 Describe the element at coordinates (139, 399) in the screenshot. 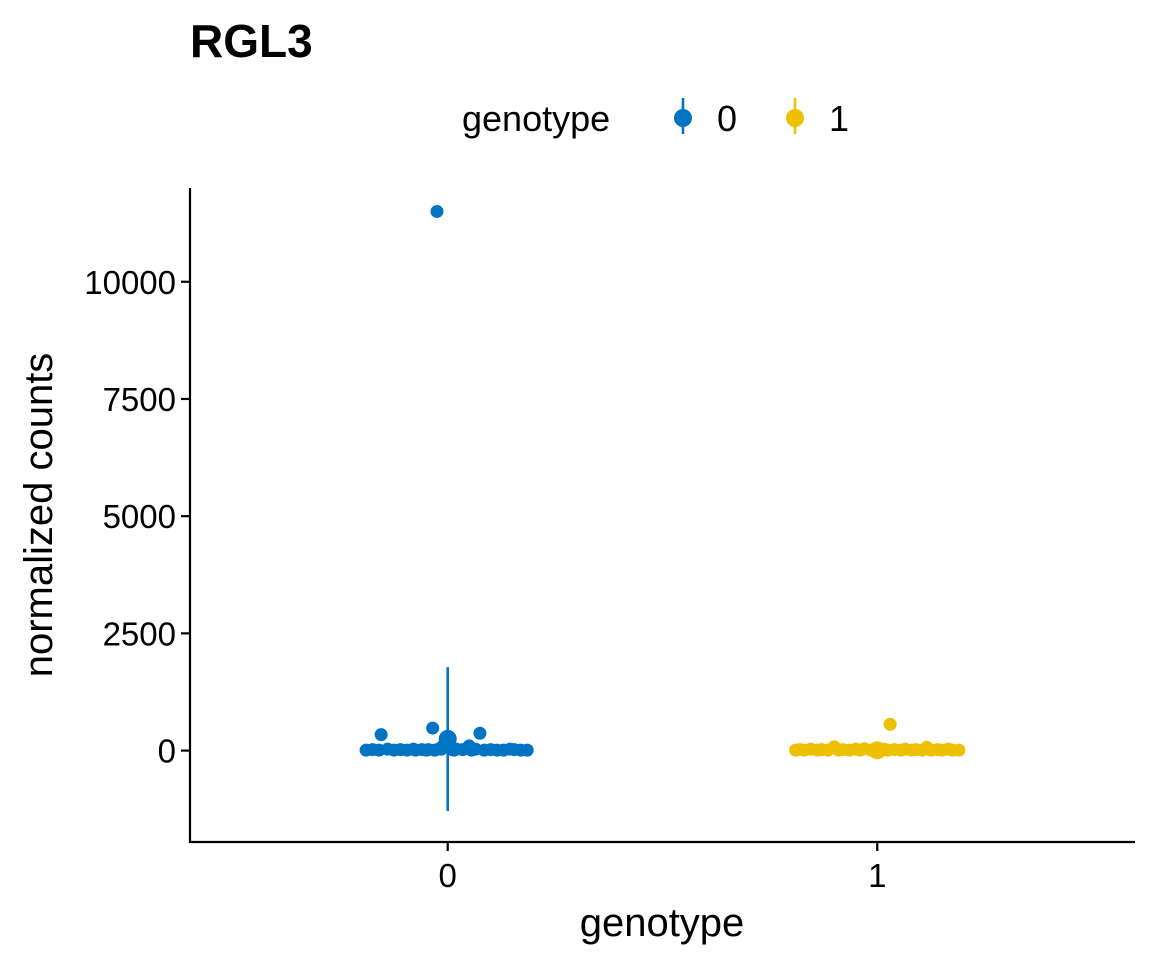

I see `y-tick-label: 7500` at that location.